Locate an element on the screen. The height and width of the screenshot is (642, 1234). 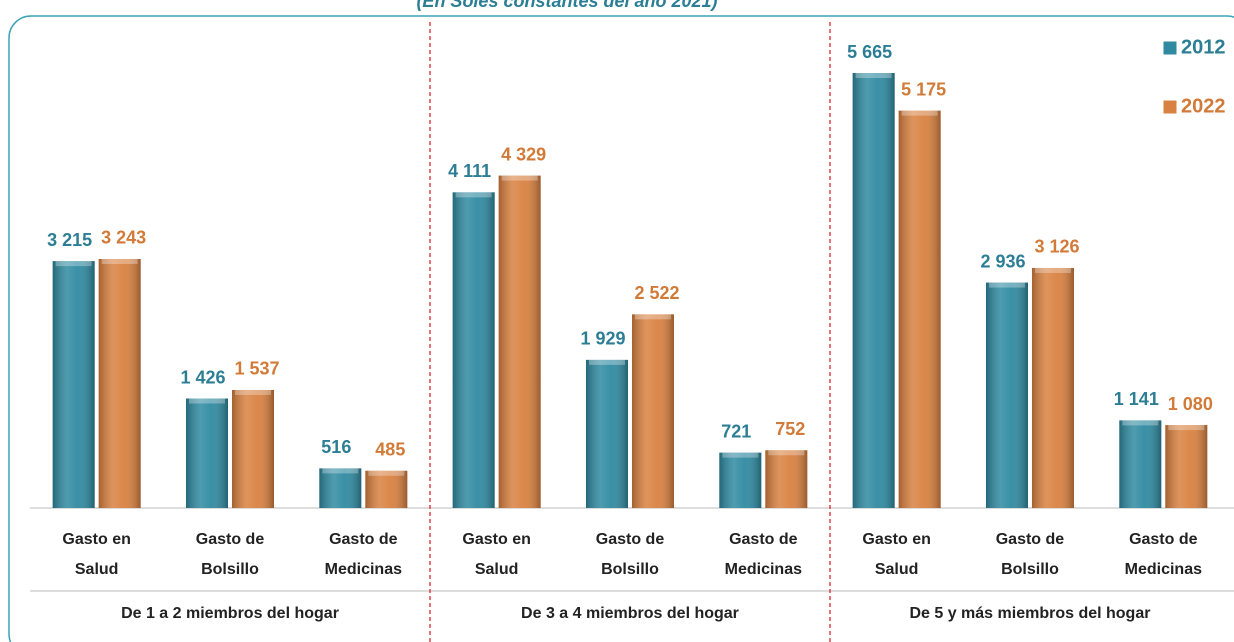
value-label: 485 is located at coordinates (390, 450).